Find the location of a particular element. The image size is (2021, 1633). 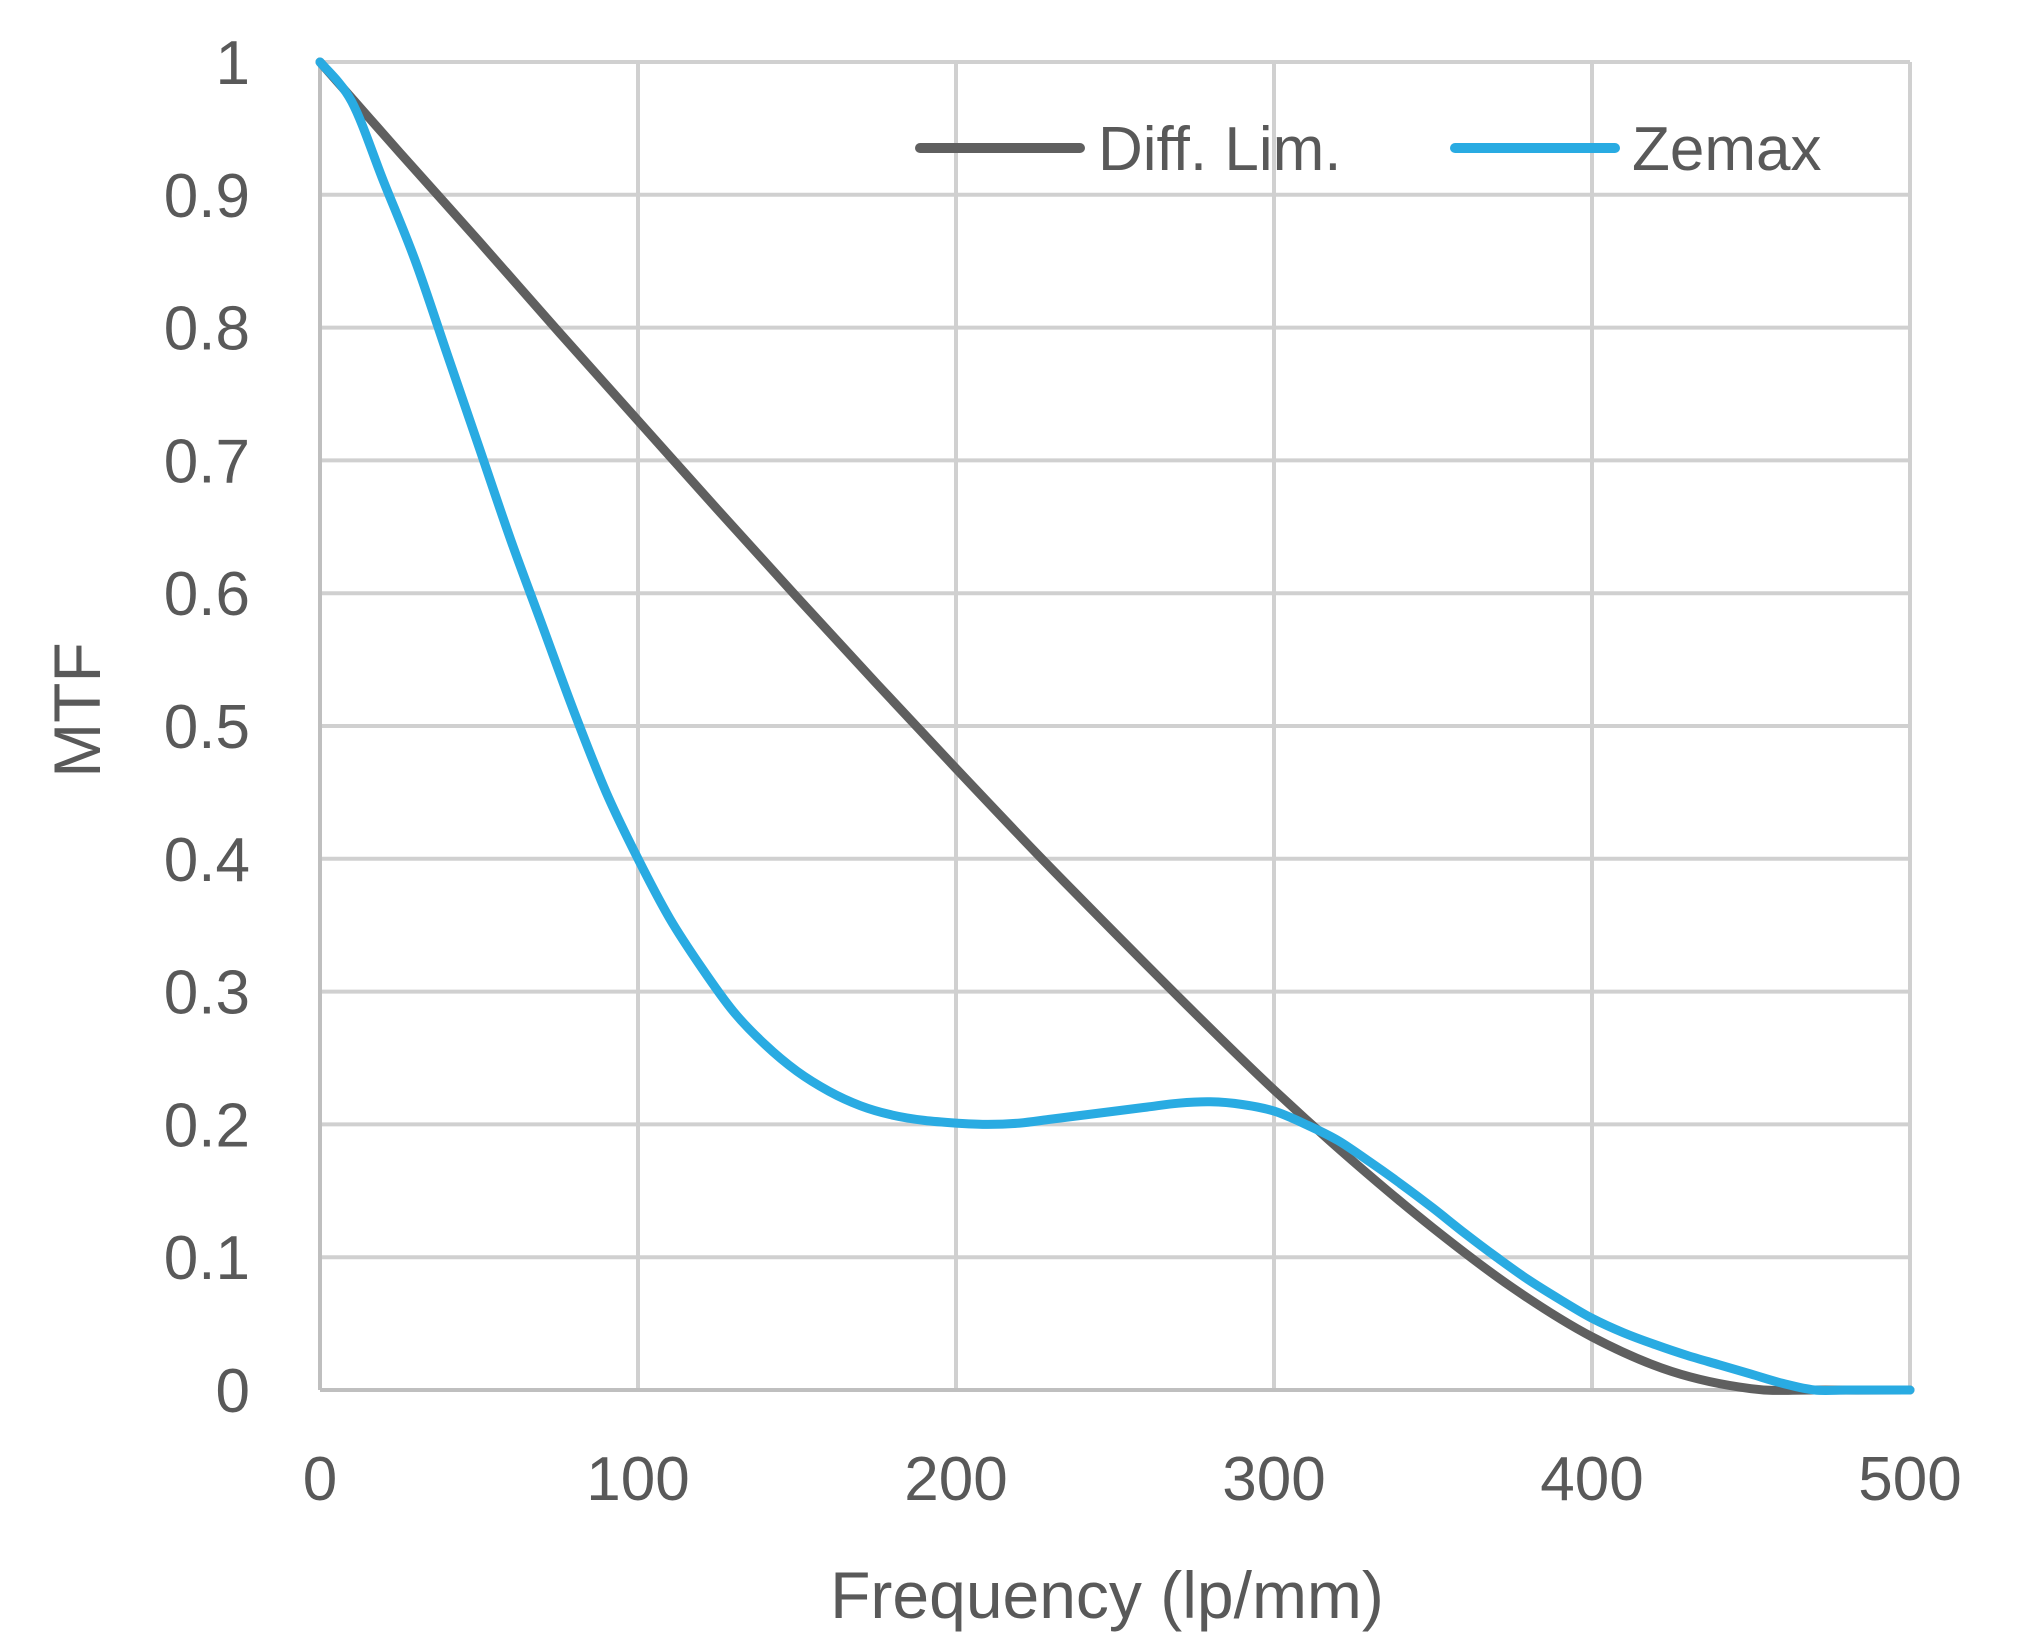

y-tick-label: 0.3 is located at coordinates (207, 993).